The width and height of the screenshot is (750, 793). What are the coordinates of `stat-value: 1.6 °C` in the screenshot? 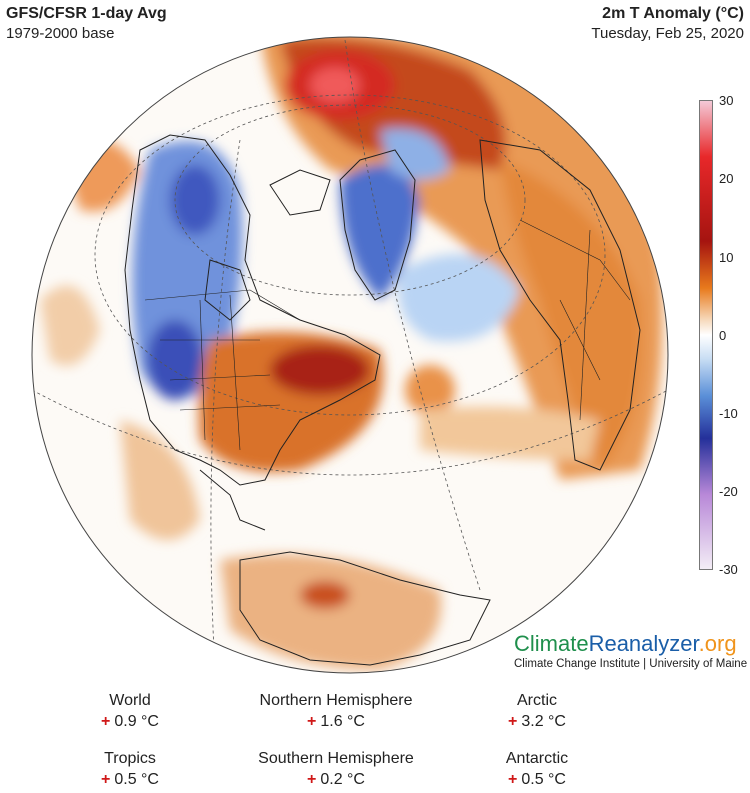 It's located at (342, 721).